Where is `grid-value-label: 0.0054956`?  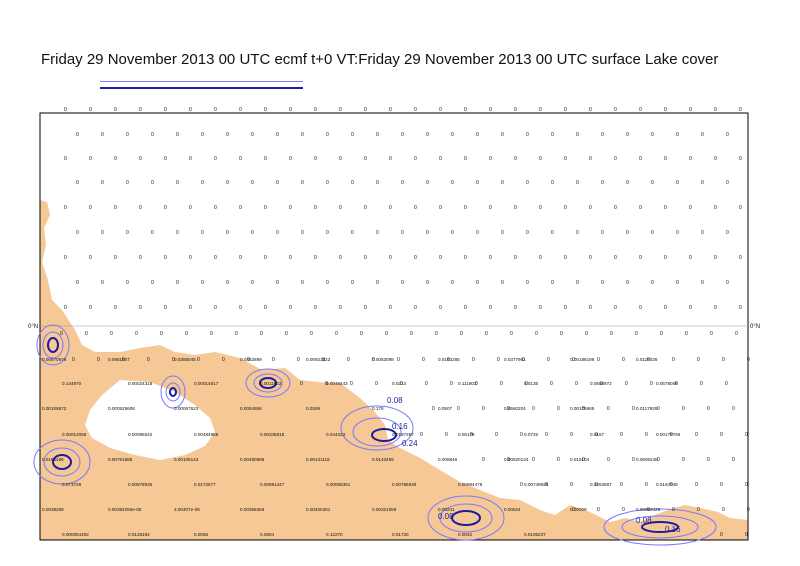
grid-value-label: 0.0054956 is located at coordinates (251, 408).